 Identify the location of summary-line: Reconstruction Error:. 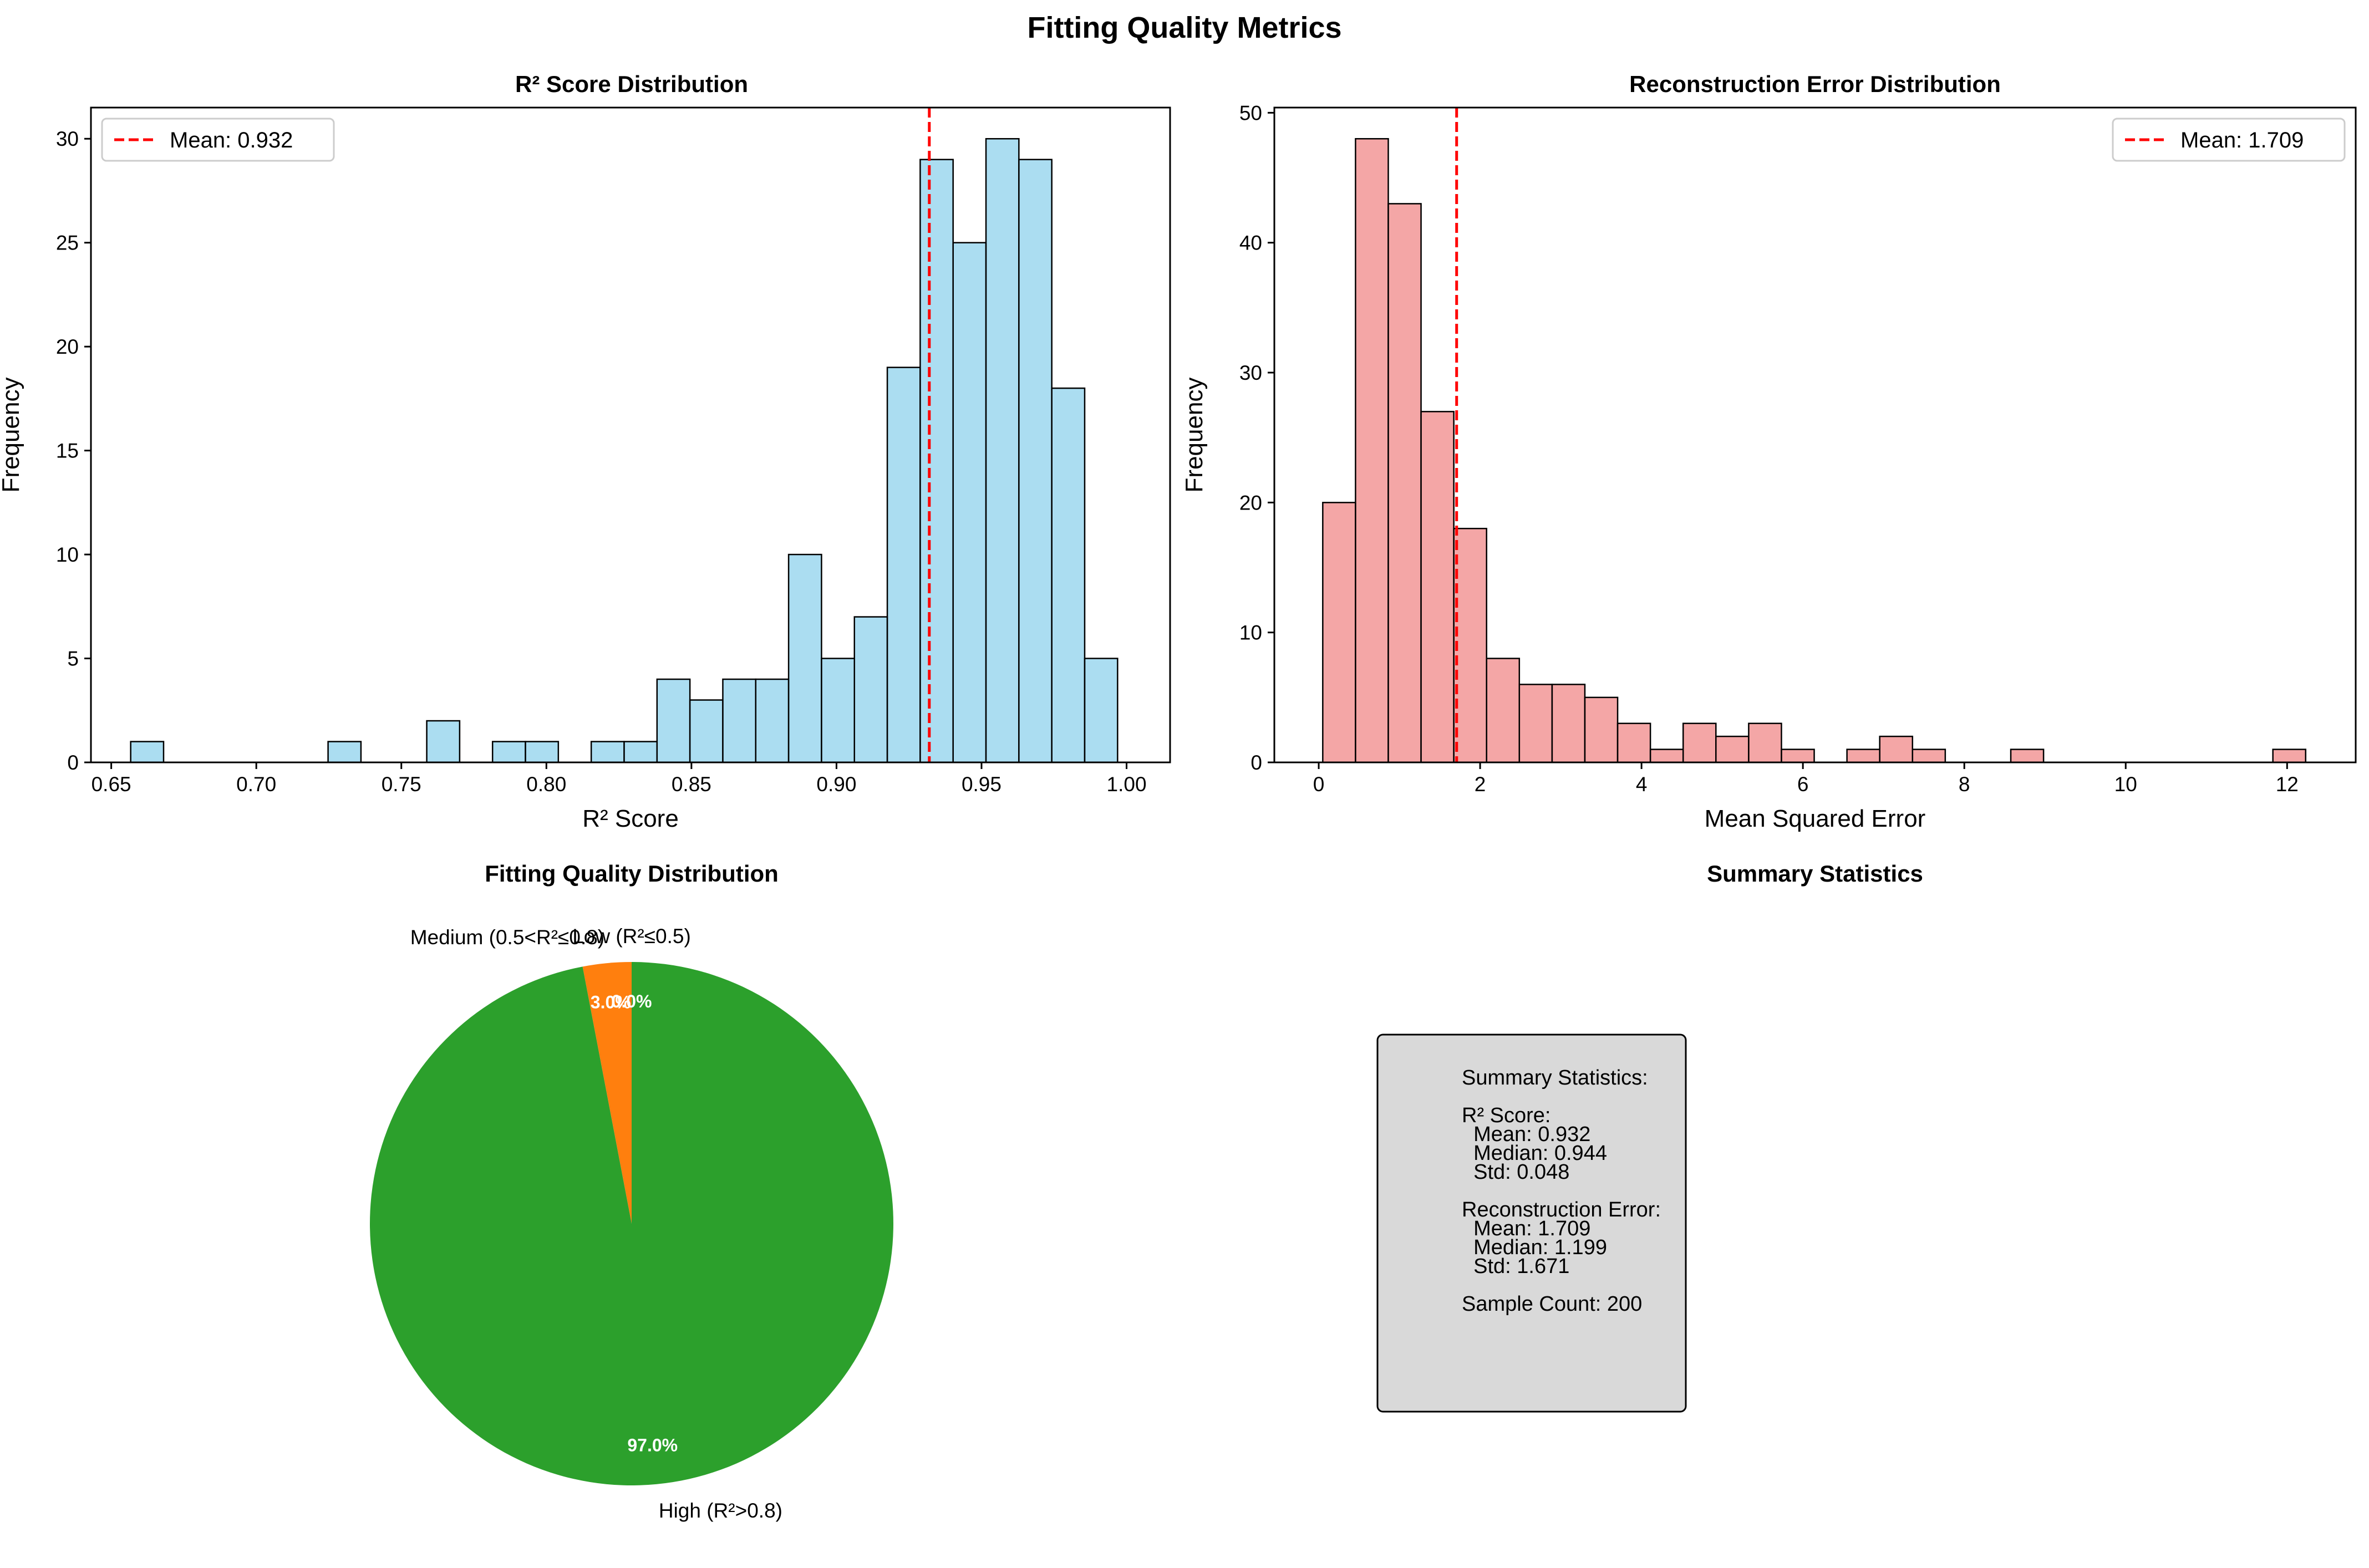
(1561, 1210).